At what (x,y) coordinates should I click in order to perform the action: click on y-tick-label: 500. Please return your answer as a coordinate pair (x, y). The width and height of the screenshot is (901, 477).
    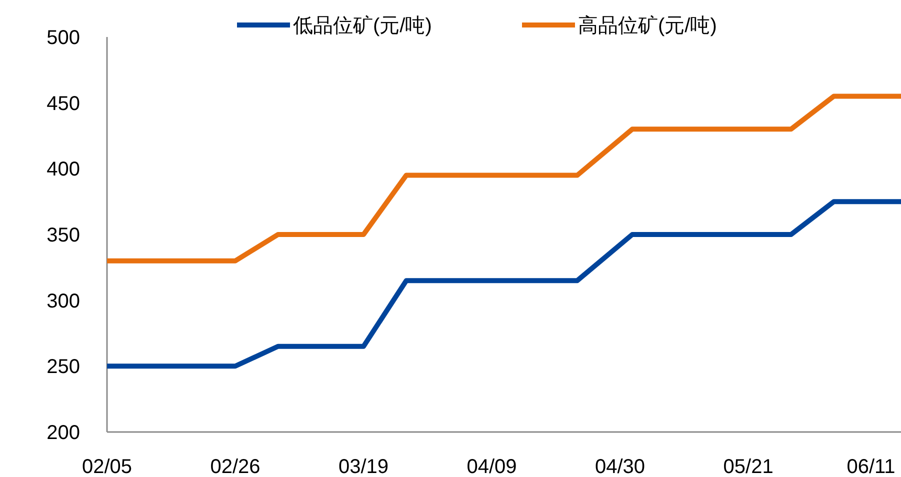
    Looking at the image, I should click on (63, 38).